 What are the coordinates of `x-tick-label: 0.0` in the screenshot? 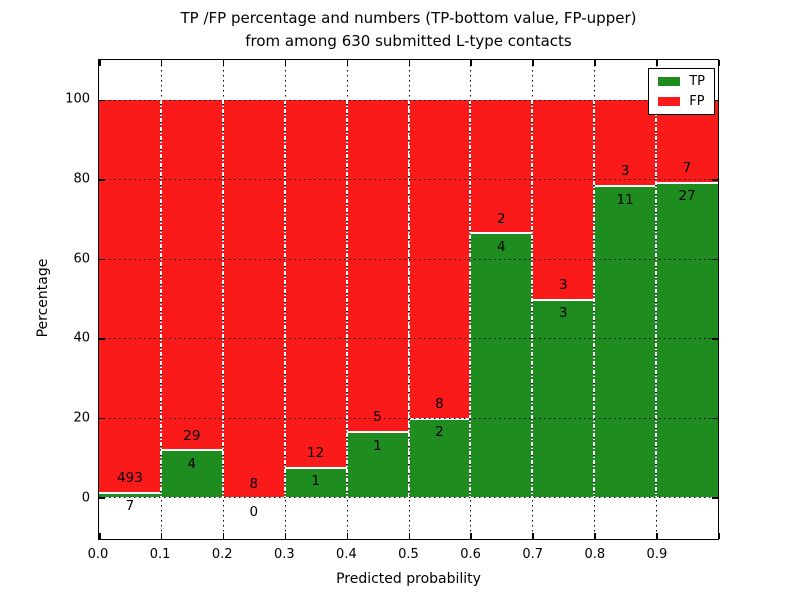 It's located at (98, 554).